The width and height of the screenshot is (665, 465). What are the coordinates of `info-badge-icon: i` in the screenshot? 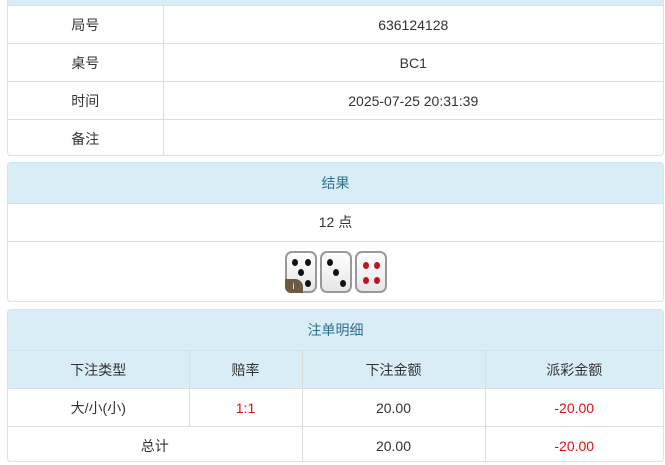 It's located at (293, 286).